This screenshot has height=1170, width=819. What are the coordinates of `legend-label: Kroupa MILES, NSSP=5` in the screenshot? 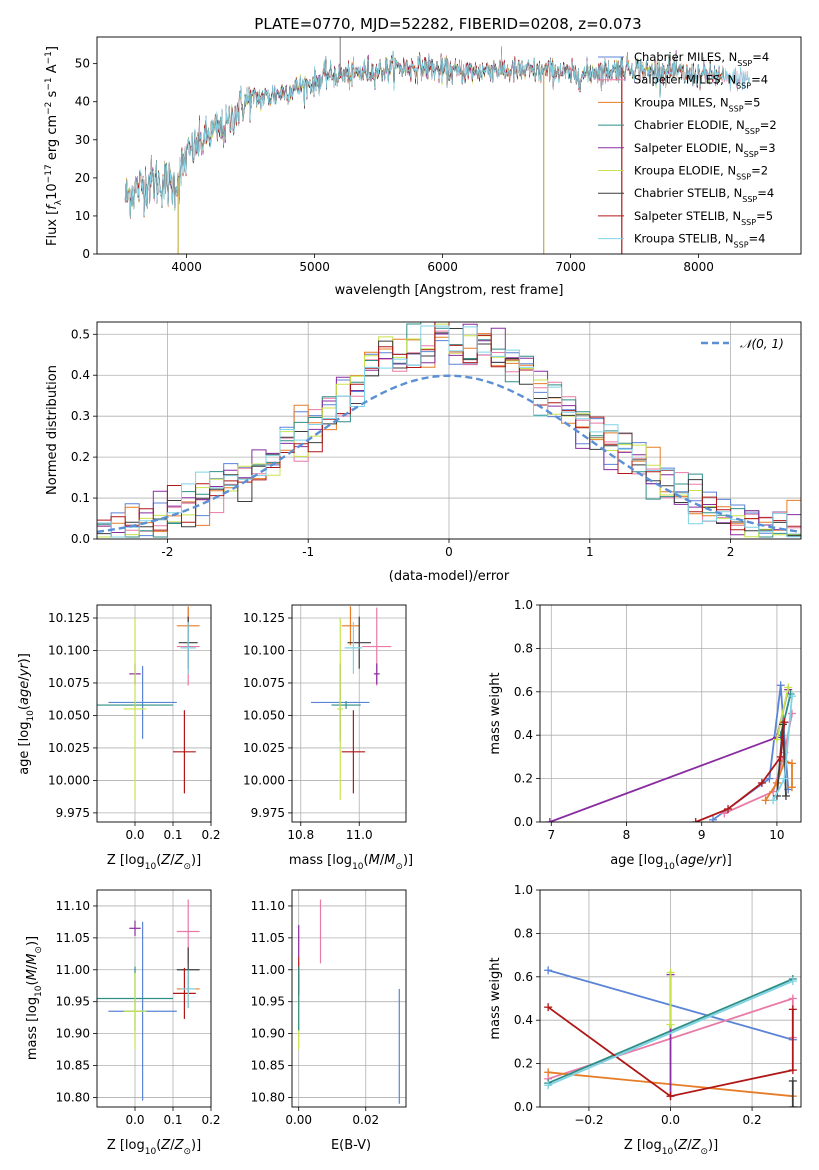 It's located at (697, 104).